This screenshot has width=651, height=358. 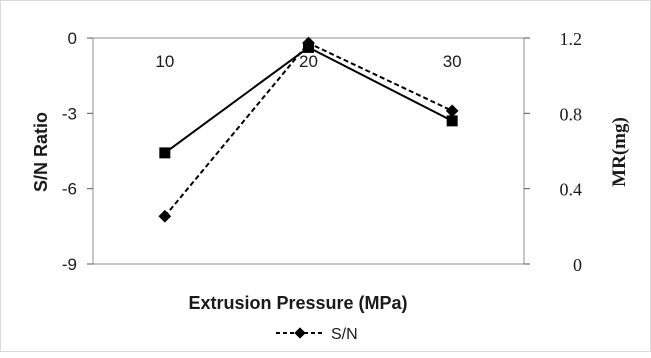 What do you see at coordinates (571, 114) in the screenshot?
I see `y-right-tick-label: 0.8` at bounding box center [571, 114].